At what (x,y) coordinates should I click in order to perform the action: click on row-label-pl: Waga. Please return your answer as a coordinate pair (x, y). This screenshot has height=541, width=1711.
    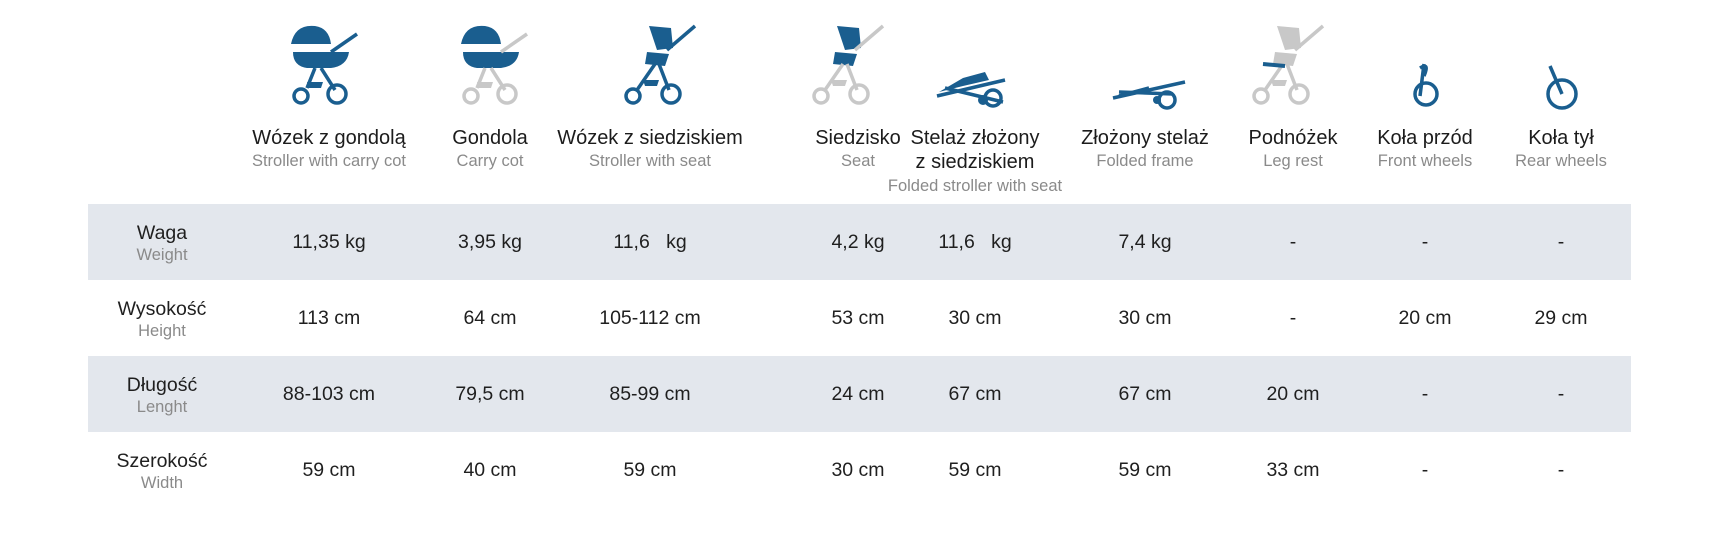
    Looking at the image, I should click on (162, 233).